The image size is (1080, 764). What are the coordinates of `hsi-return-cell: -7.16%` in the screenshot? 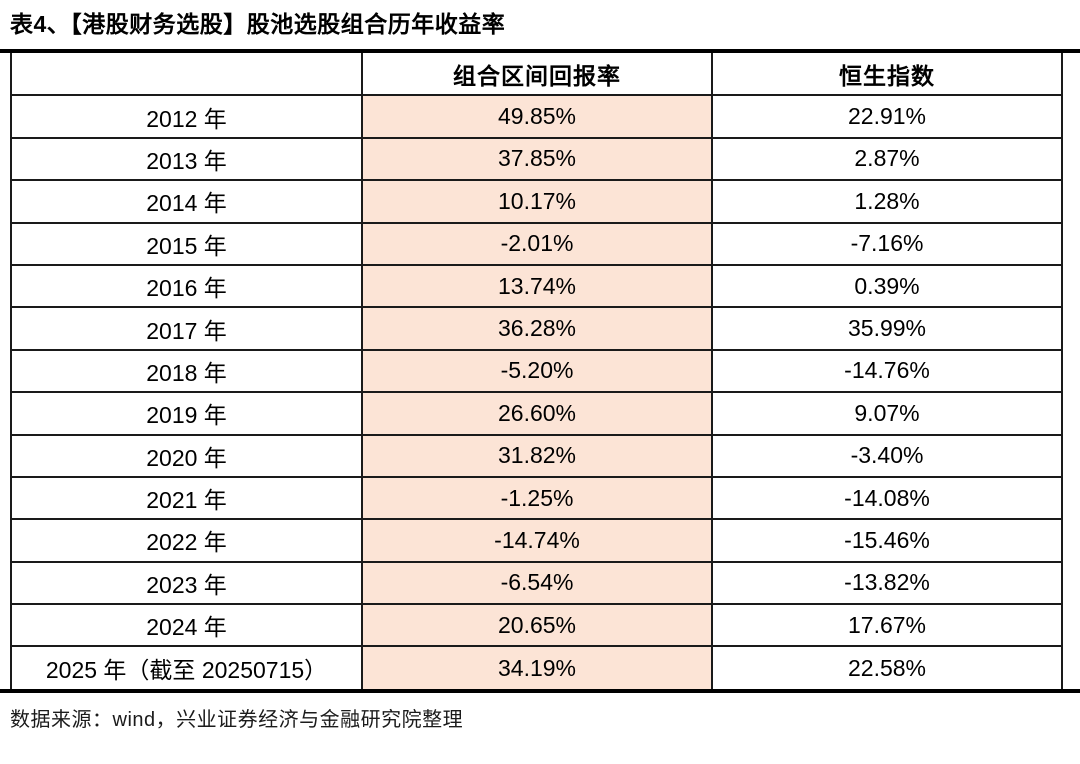 It's located at (887, 243).